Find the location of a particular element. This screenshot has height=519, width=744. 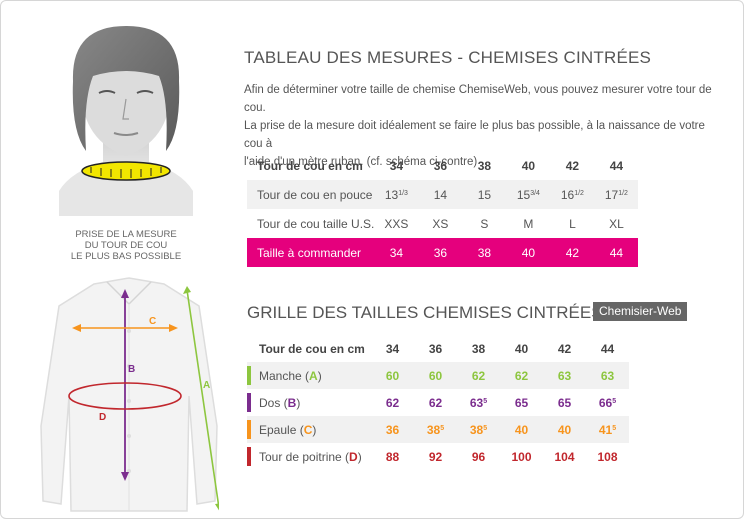

table-cell: 153/4 is located at coordinates (528, 194).